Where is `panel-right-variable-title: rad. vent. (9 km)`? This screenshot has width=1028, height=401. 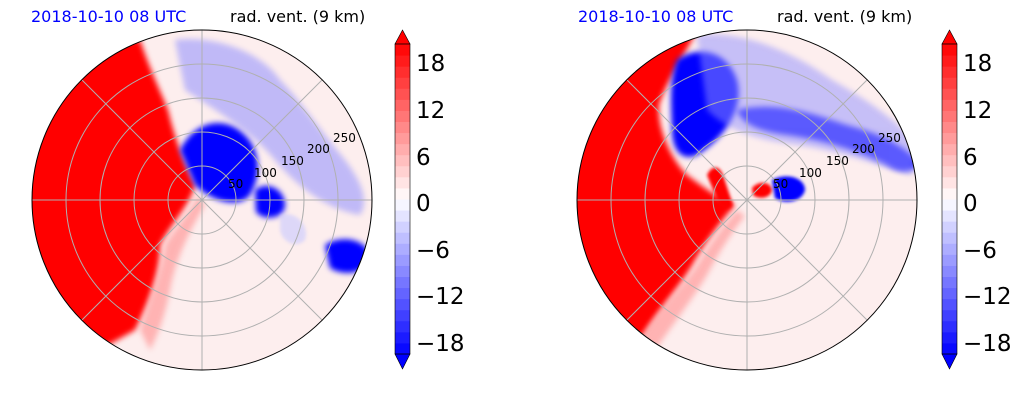 panel-right-variable-title: rad. vent. (9 km) is located at coordinates (845, 16).